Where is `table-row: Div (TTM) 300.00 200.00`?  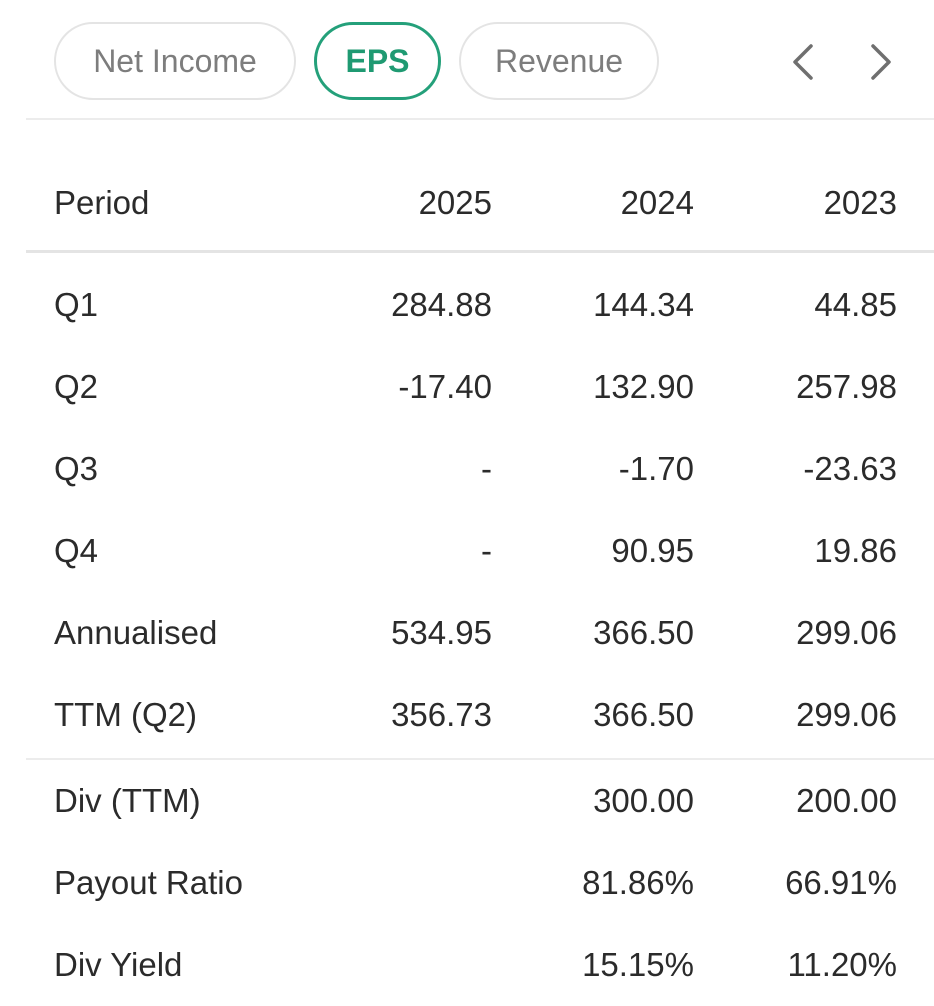 table-row: Div (TTM) 300.00 200.00 is located at coordinates (467, 801).